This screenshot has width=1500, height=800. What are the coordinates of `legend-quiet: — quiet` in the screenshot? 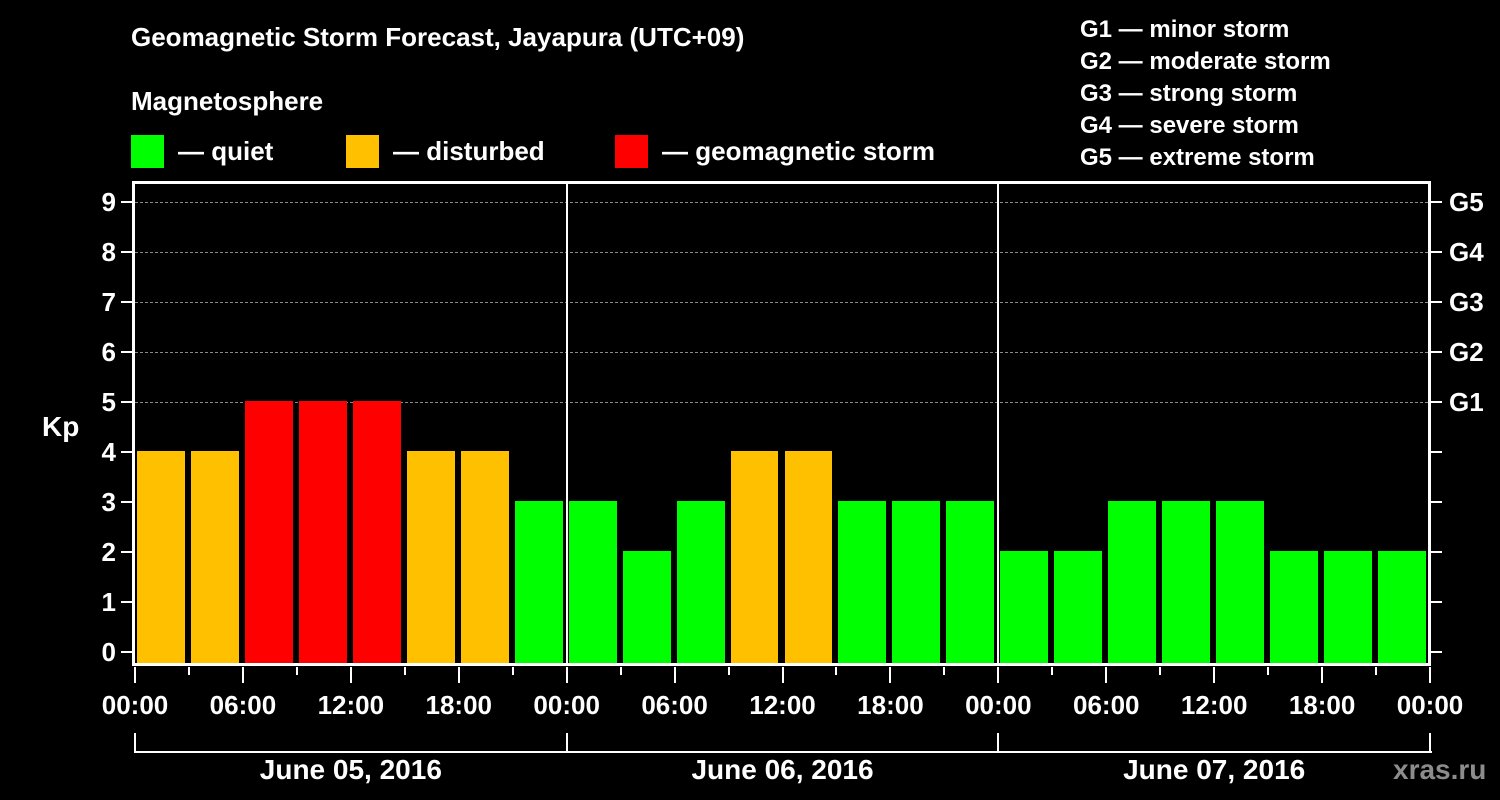 It's located at (202, 151).